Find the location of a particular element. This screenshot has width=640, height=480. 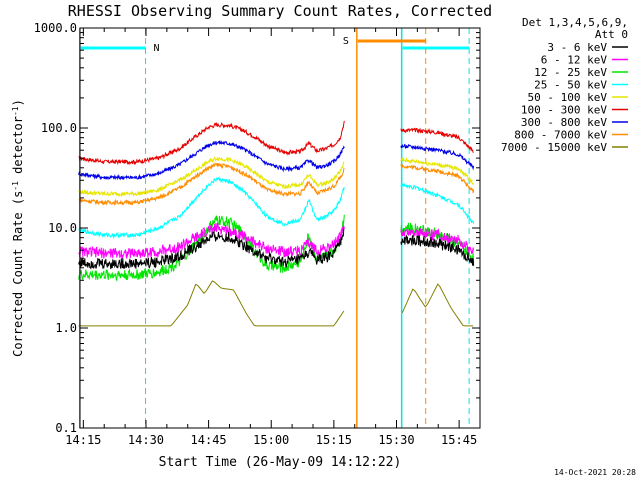

series-100-300-kev is located at coordinates (276, 143).